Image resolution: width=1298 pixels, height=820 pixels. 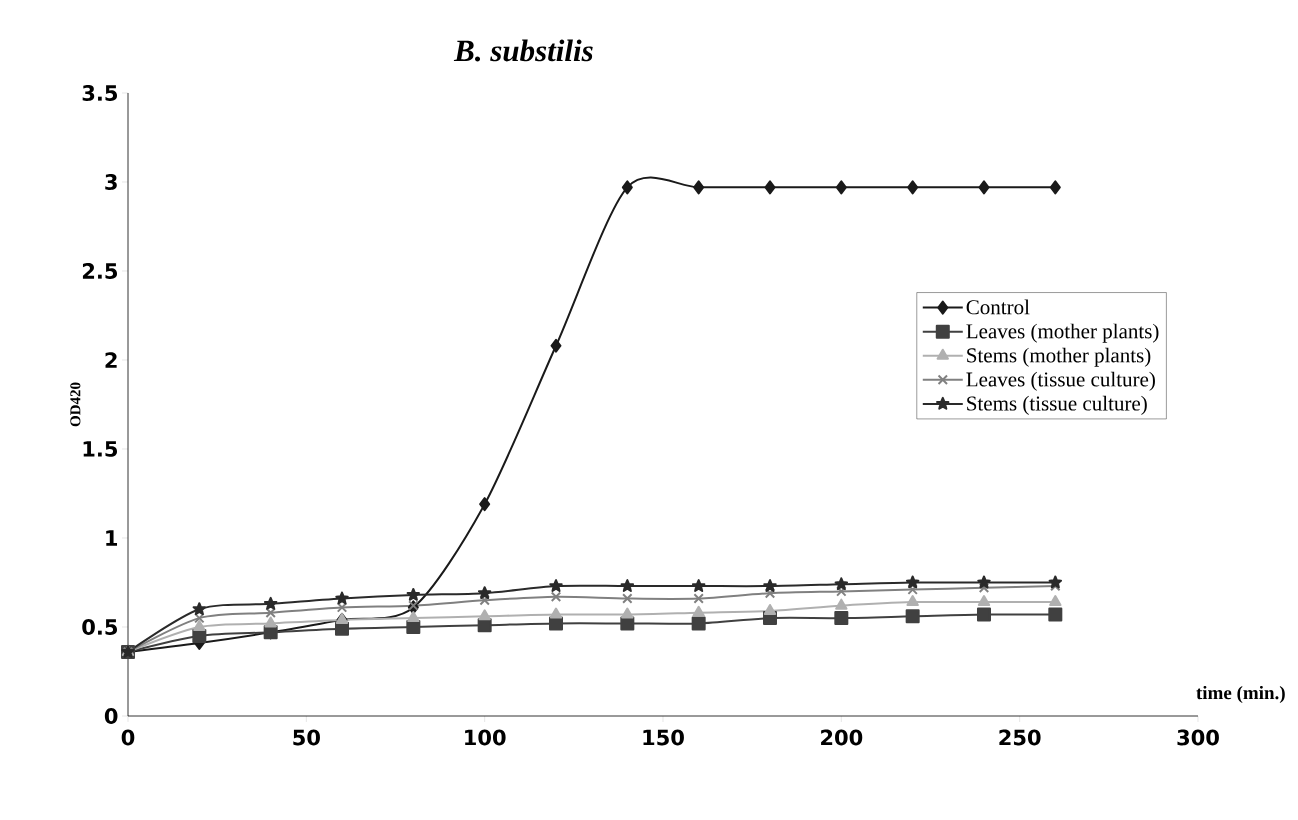 What do you see at coordinates (1057, 405) in the screenshot?
I see `legend-label: Stems (tissue culture)` at bounding box center [1057, 405].